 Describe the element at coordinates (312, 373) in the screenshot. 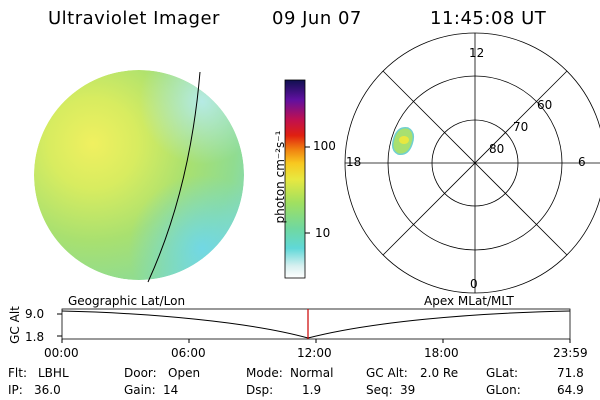

I see `mode-value: Normal` at that location.